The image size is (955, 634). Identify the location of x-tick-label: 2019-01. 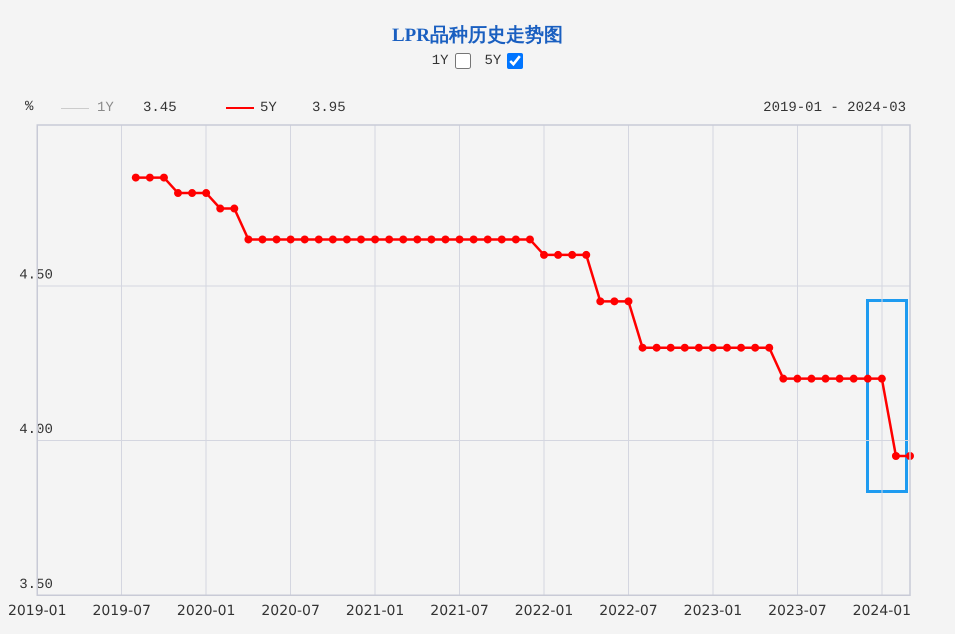
(37, 611).